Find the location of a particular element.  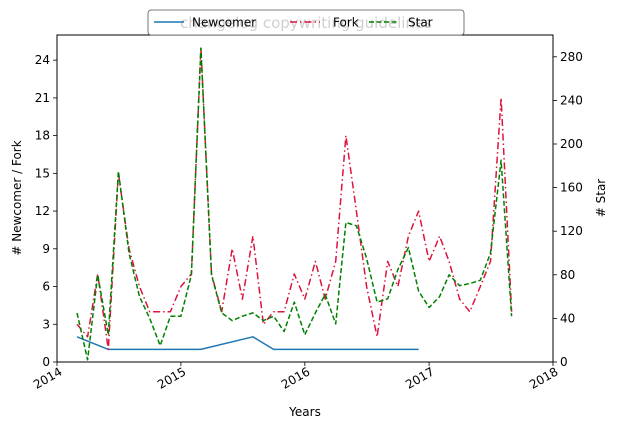

y-left-tick-label: 3 is located at coordinates (46, 324).